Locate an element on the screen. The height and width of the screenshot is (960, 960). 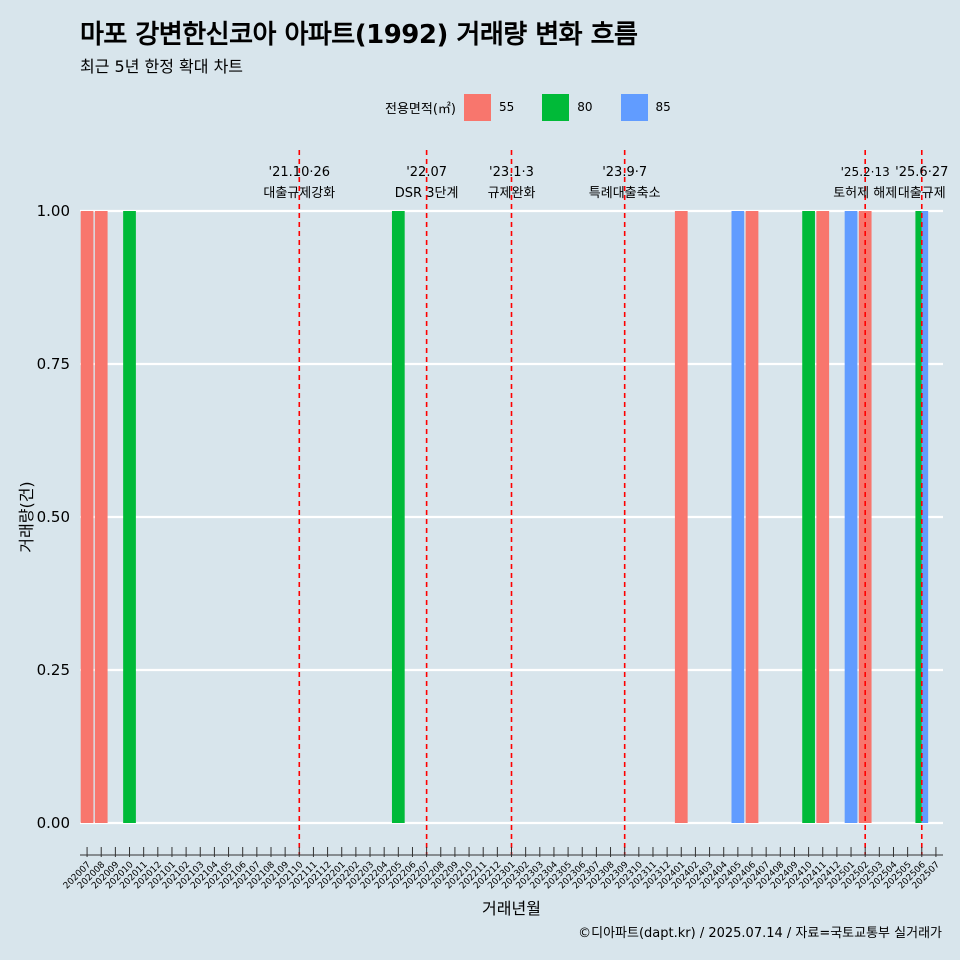
y-tick-label: 0.00 is located at coordinates (53, 823).